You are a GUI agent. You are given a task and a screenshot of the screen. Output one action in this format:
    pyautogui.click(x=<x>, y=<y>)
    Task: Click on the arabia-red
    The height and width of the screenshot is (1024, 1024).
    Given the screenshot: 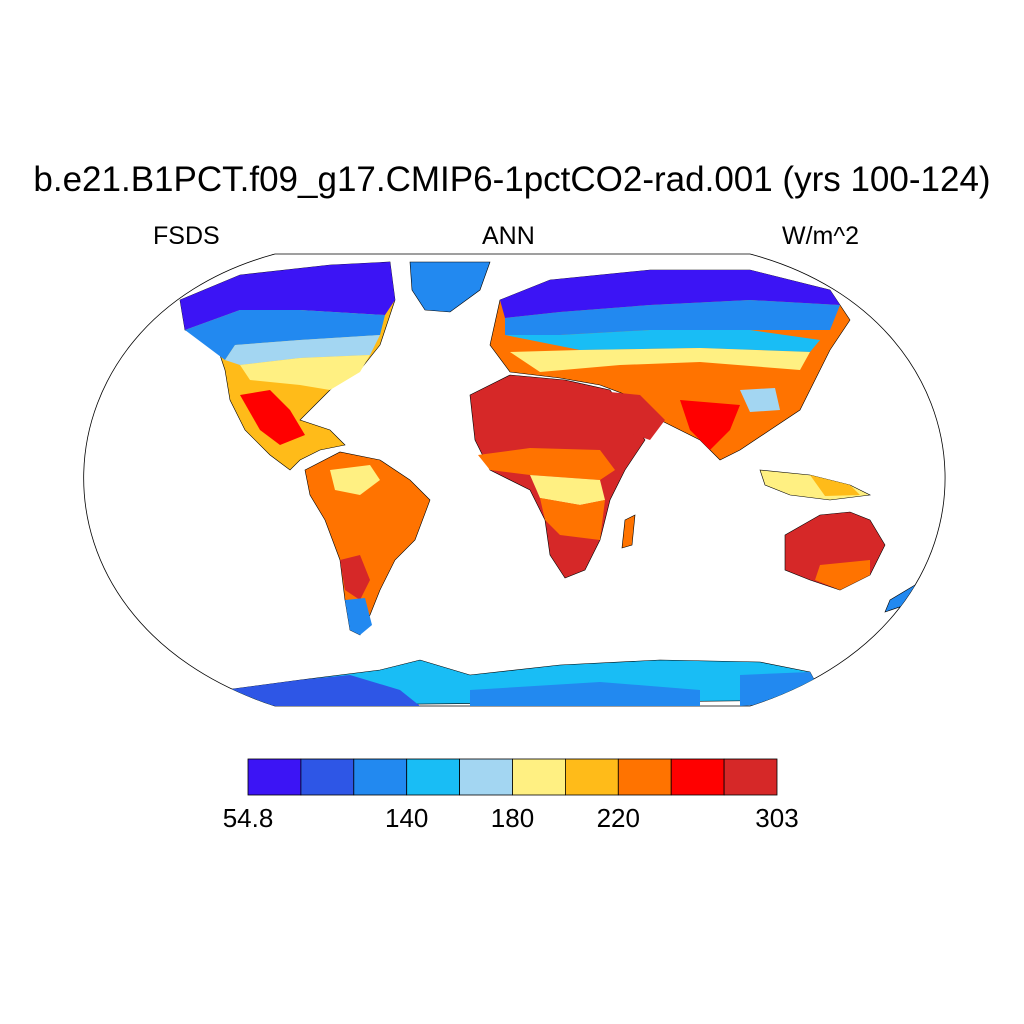 What is the action you would take?
    pyautogui.click(x=627, y=415)
    